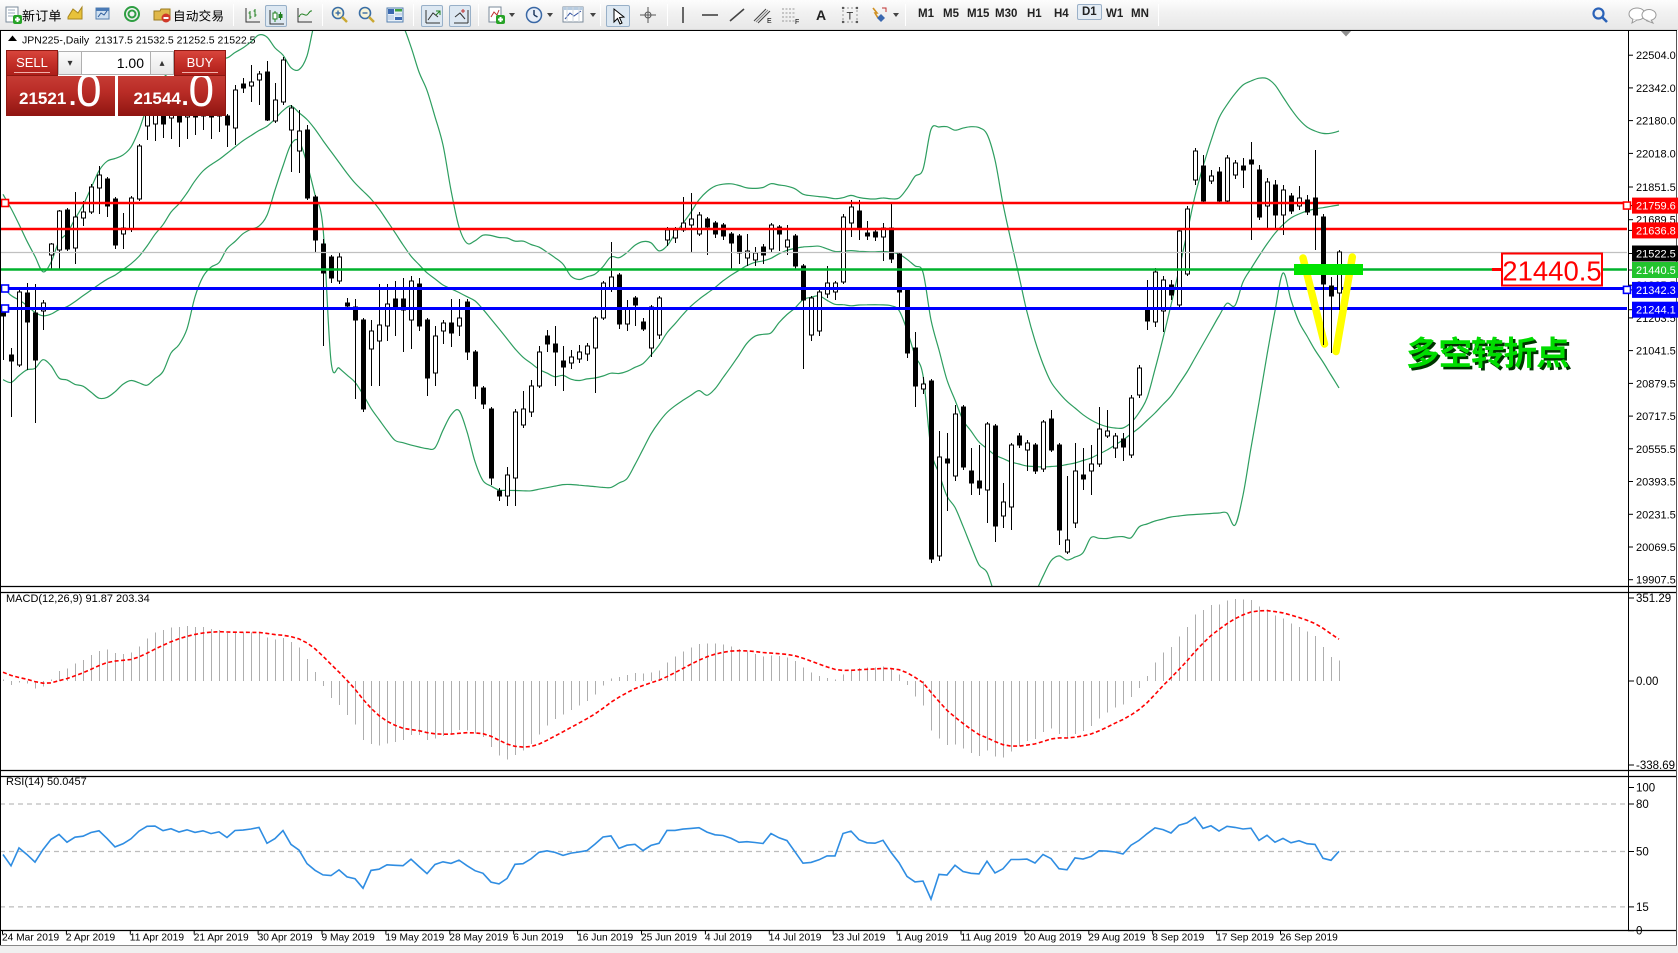 This screenshot has height=953, width=1678. I want to click on svg-text: E, so click(769, 21).